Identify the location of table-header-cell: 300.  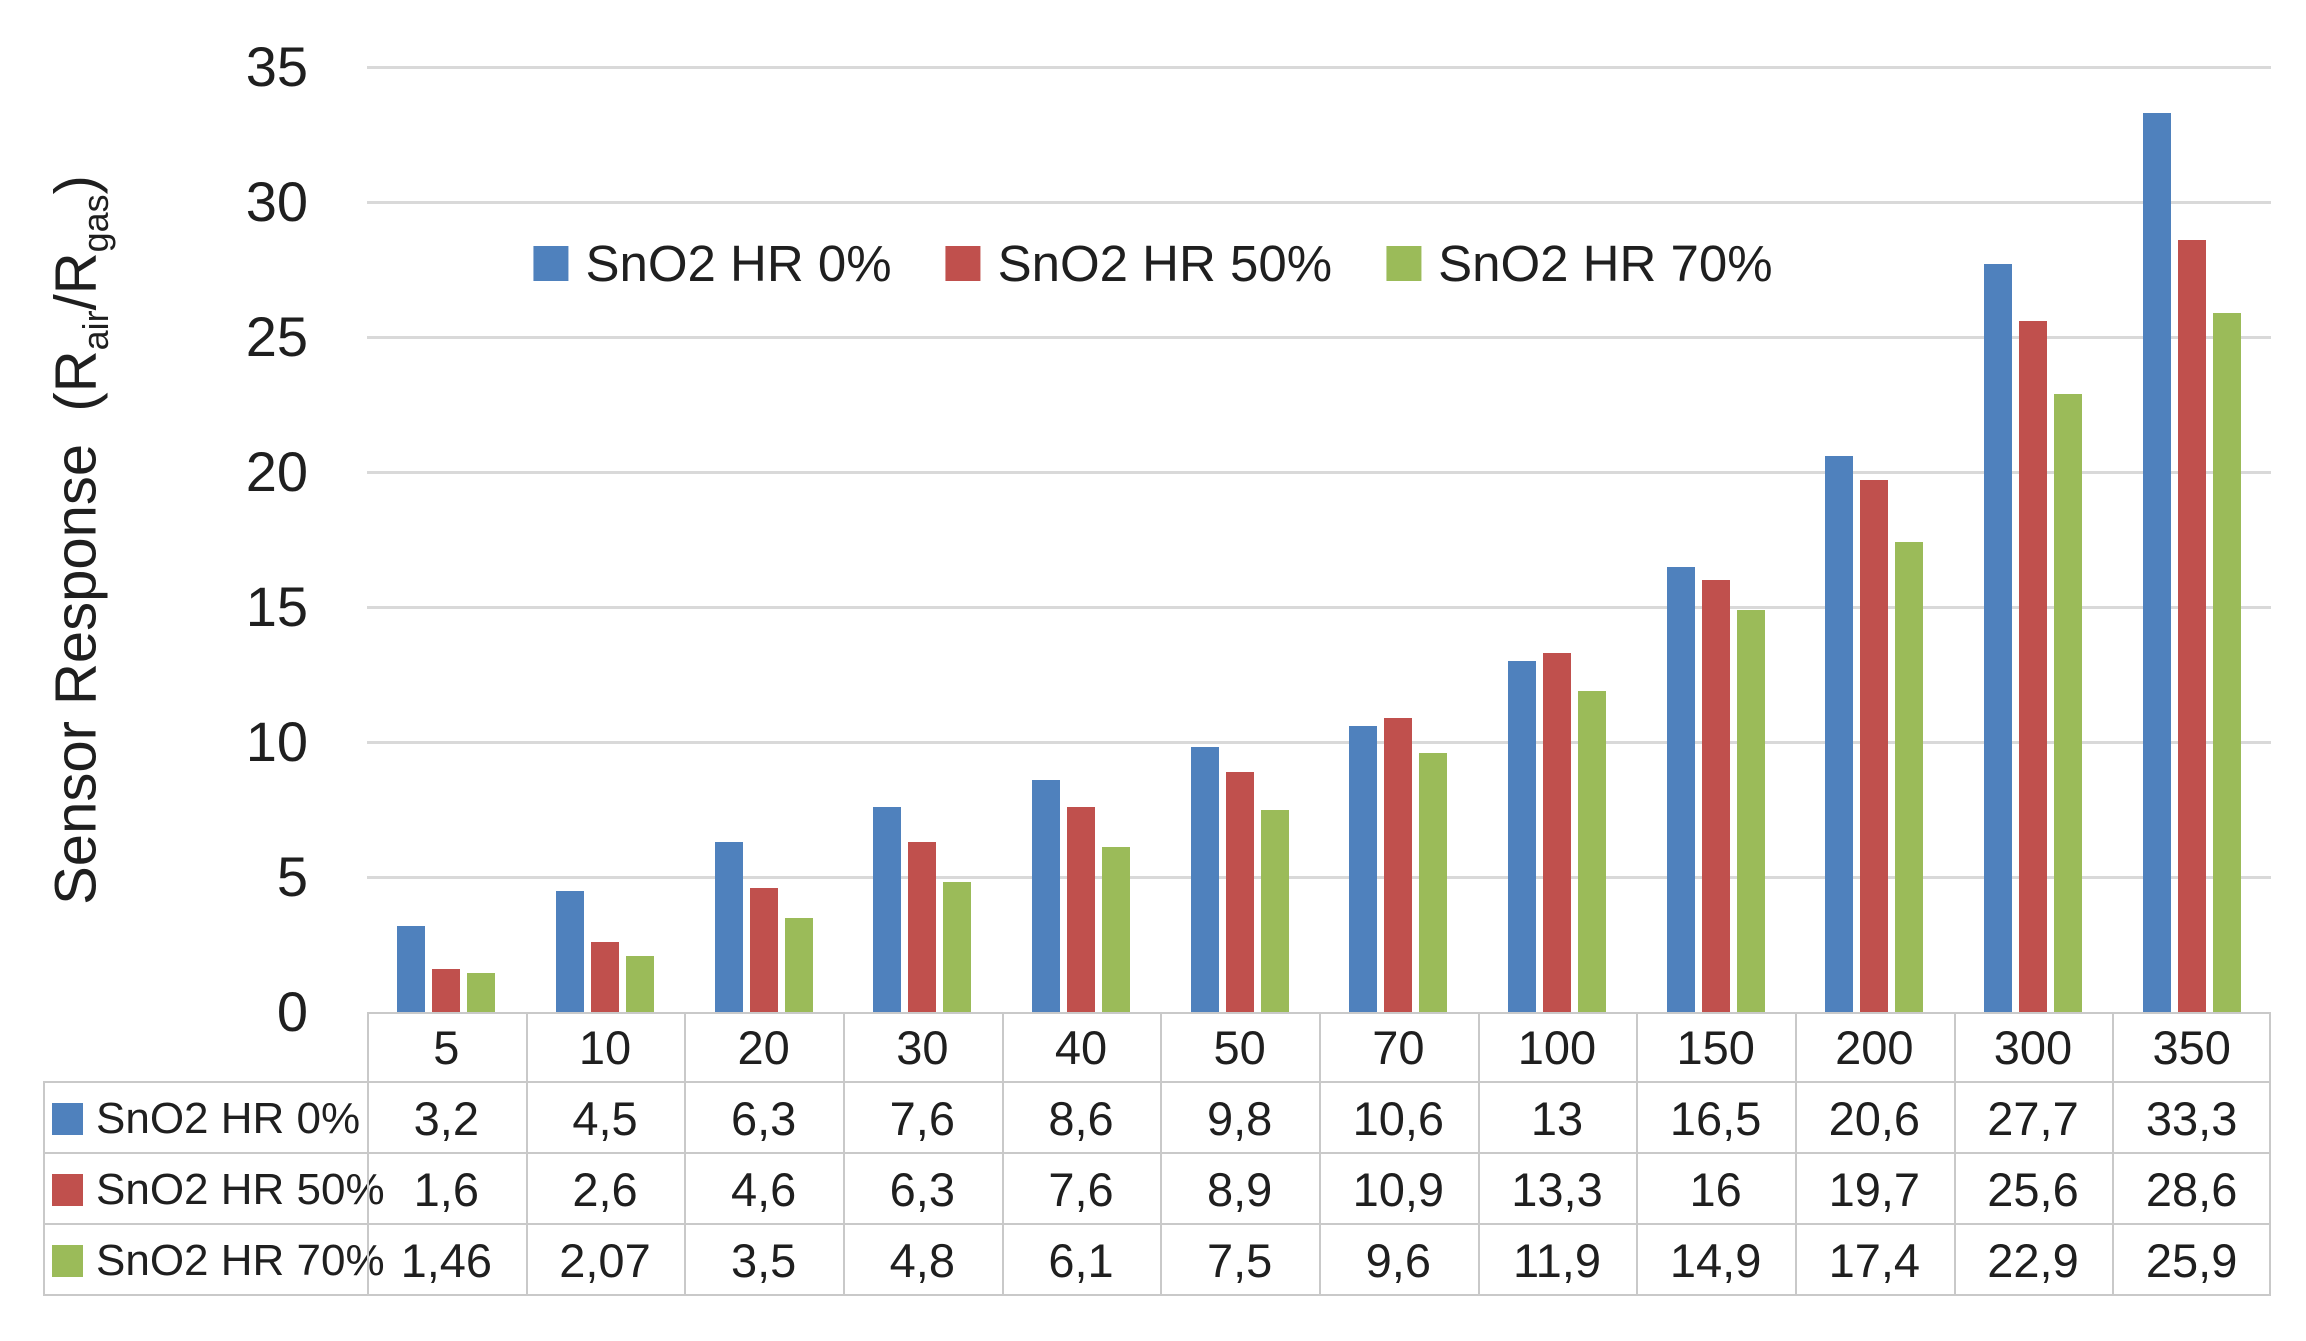
(2033, 1047).